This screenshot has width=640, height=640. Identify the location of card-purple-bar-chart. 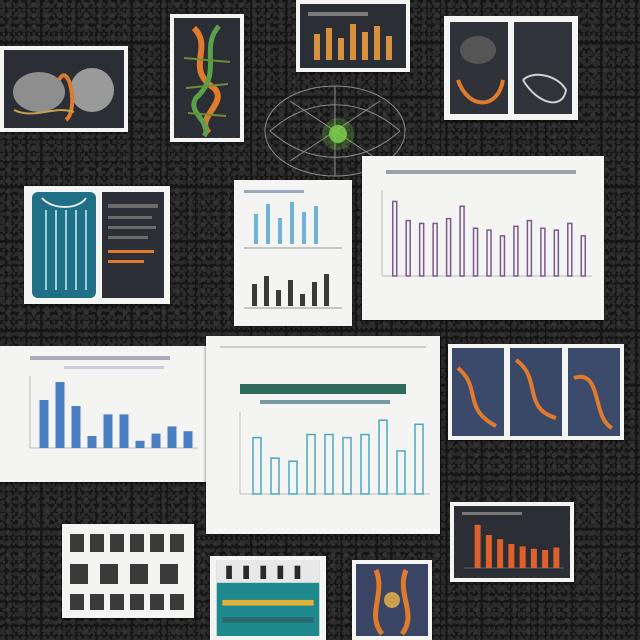
(483, 238).